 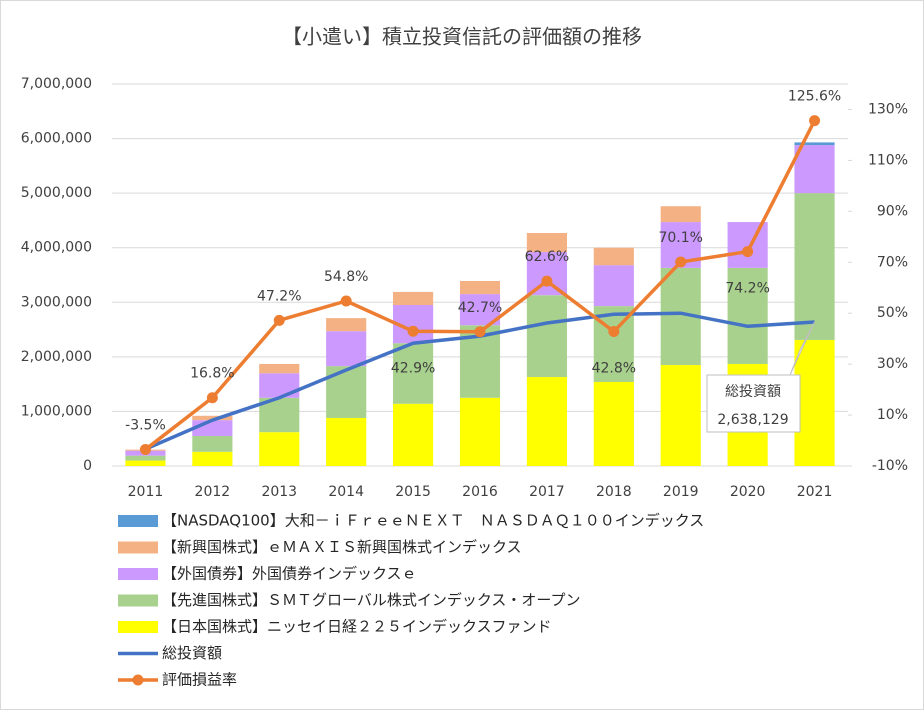 What do you see at coordinates (346, 492) in the screenshot?
I see `x-tick-label: 2014` at bounding box center [346, 492].